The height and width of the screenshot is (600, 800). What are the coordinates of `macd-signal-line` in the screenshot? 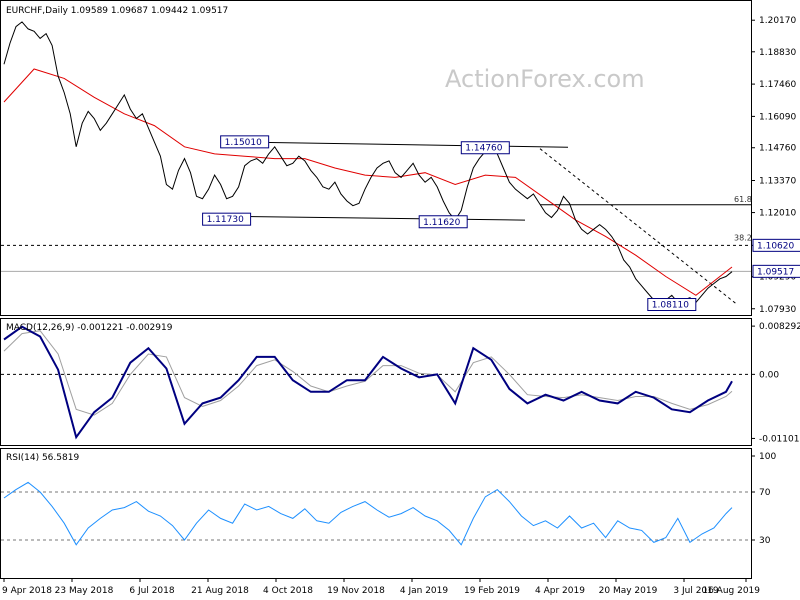 It's located at (368, 373).